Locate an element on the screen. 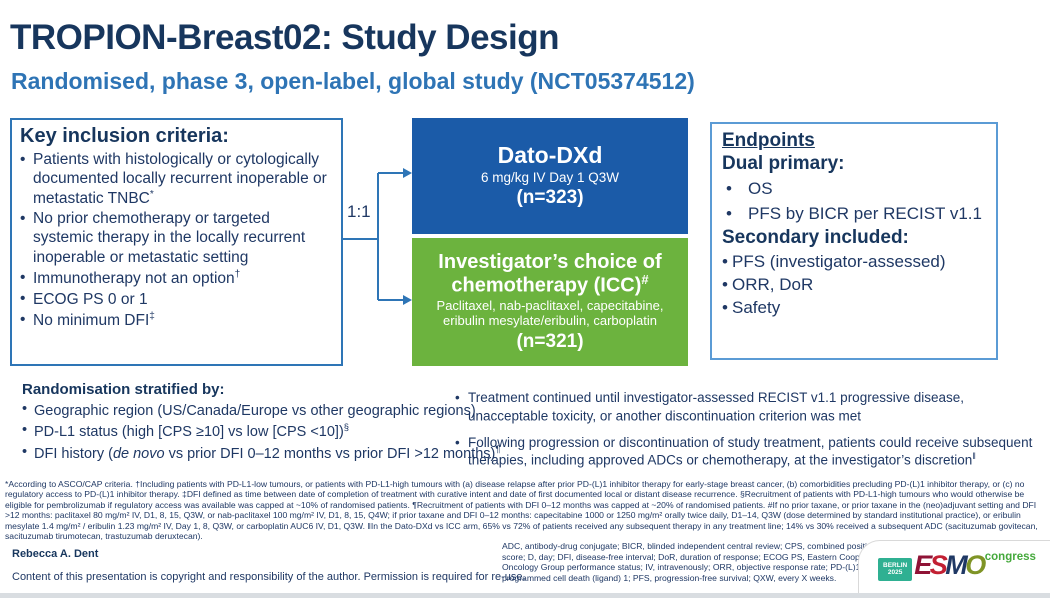  esmo-congress-logo: BERLIN 2025 ESMO congress is located at coordinates (957, 565).